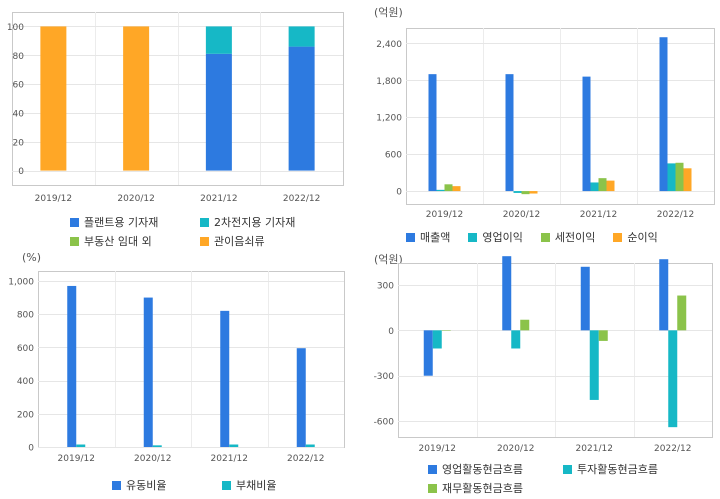 Image resolution: width=720 pixels, height=499 pixels. I want to click on legend-item: 매출액, so click(428, 237).